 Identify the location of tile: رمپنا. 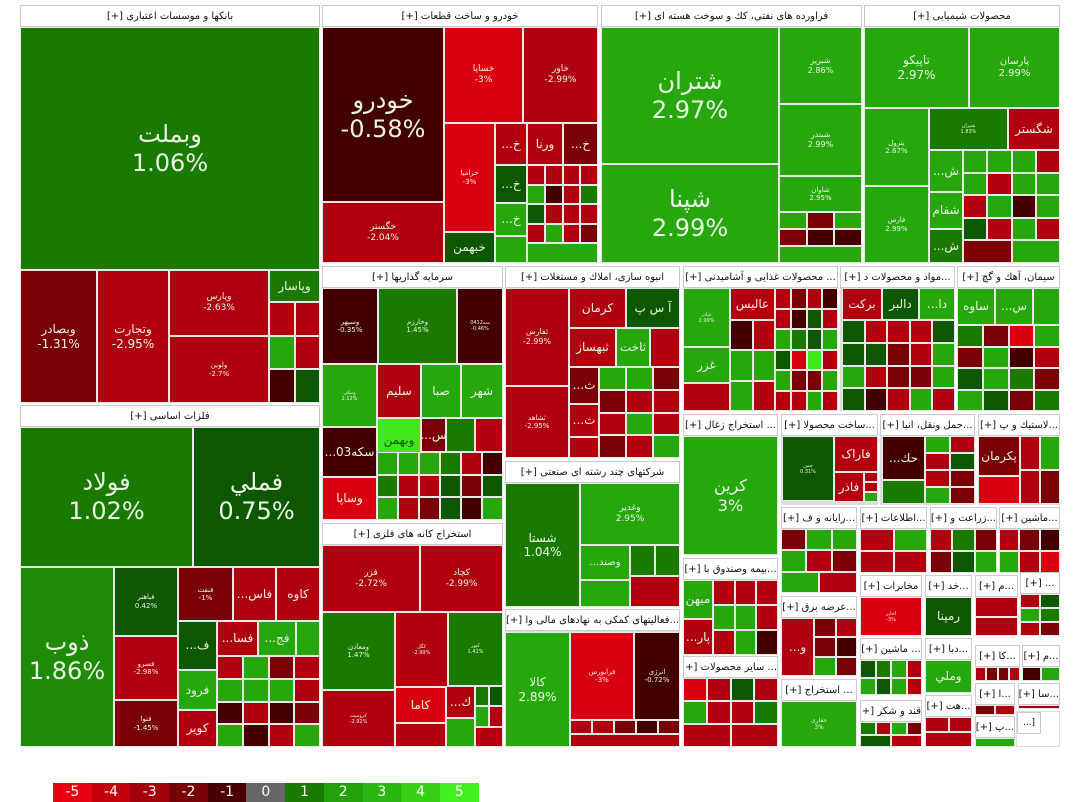
(948, 616).